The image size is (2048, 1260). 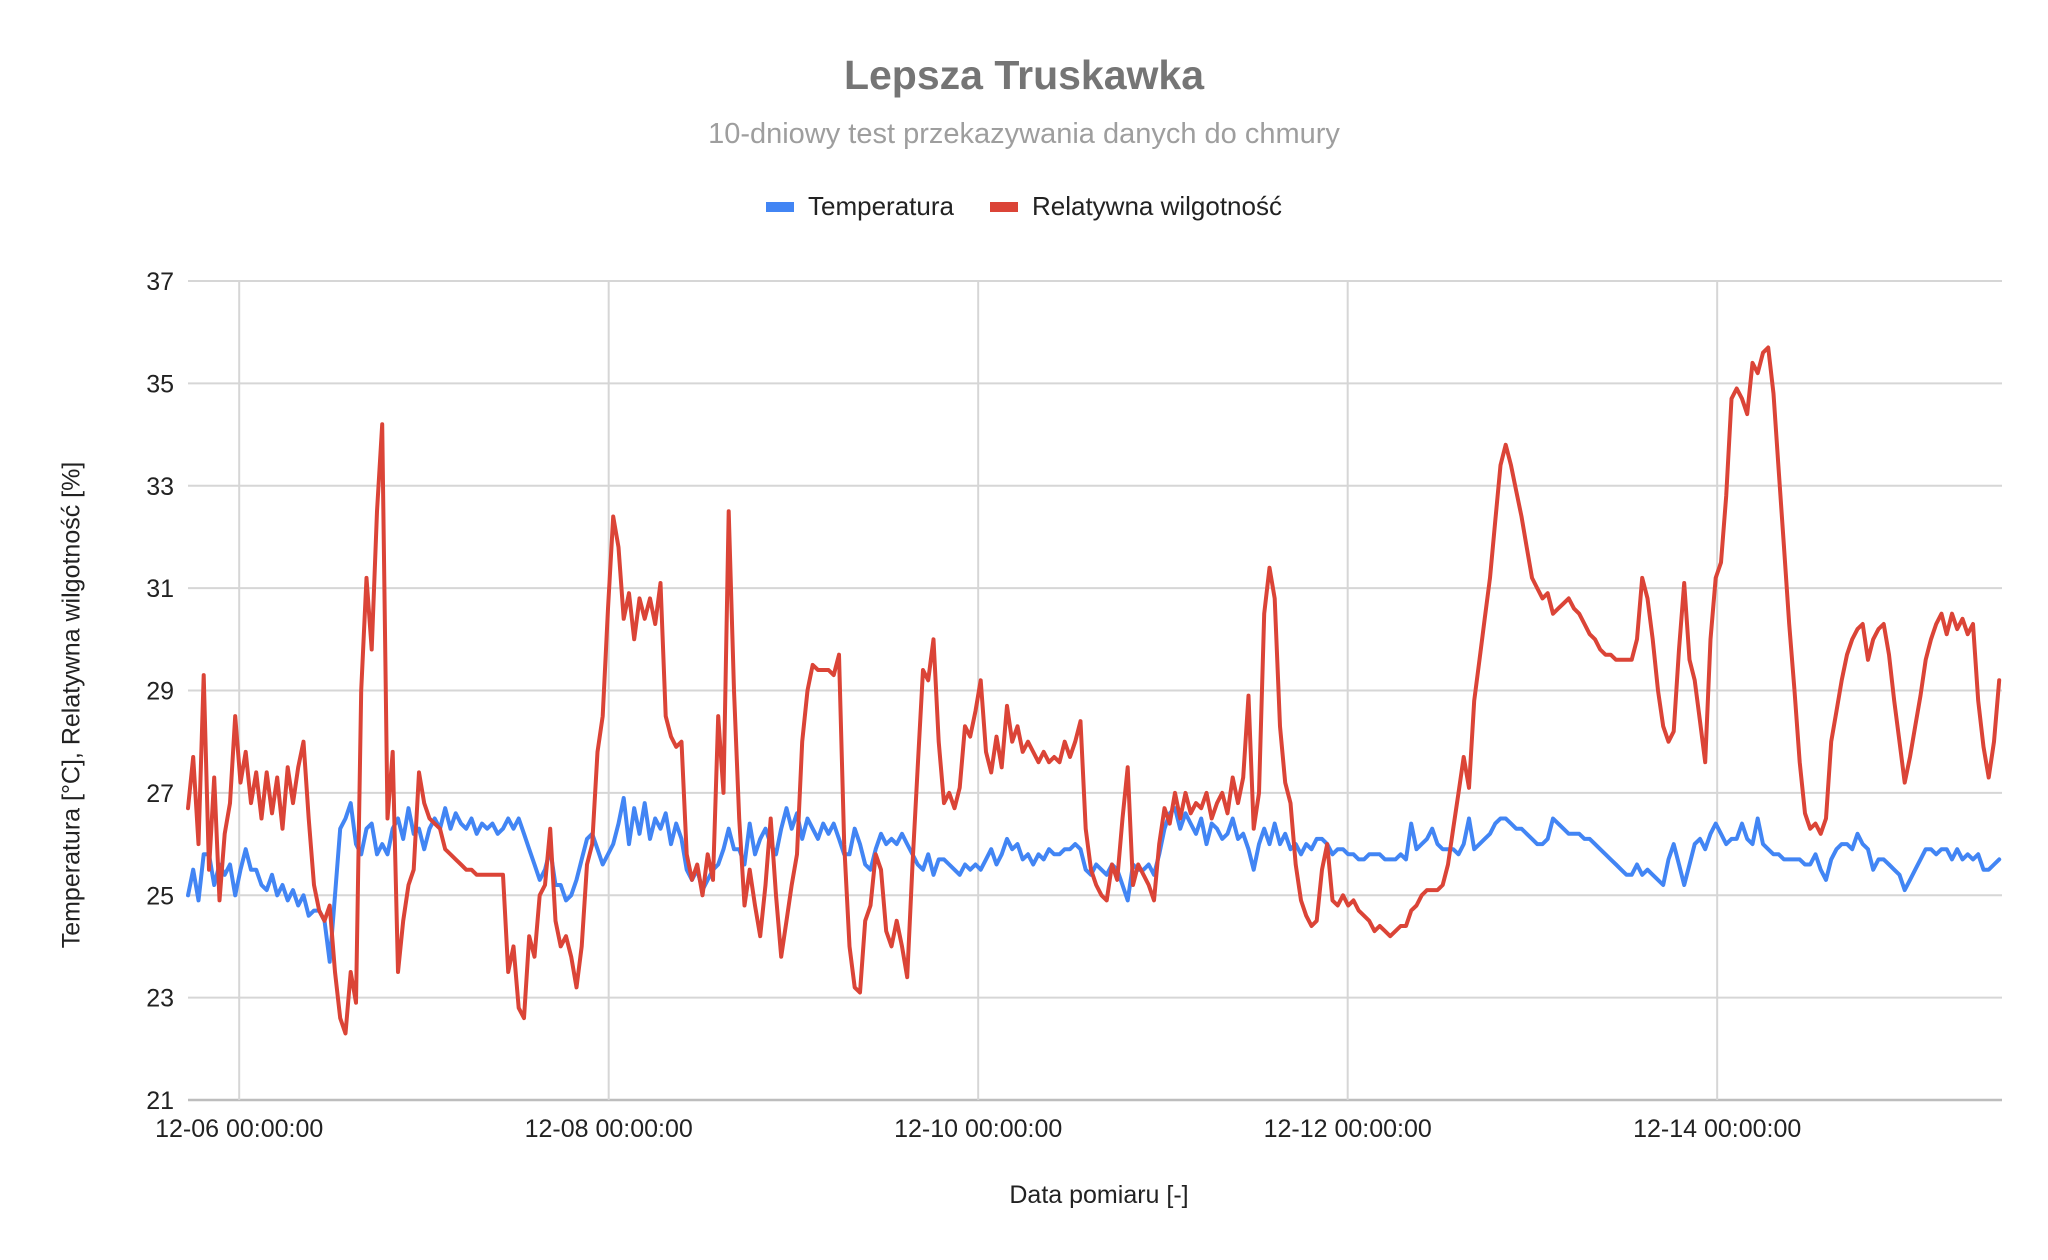 What do you see at coordinates (160, 794) in the screenshot?
I see `y-tick-label: 27` at bounding box center [160, 794].